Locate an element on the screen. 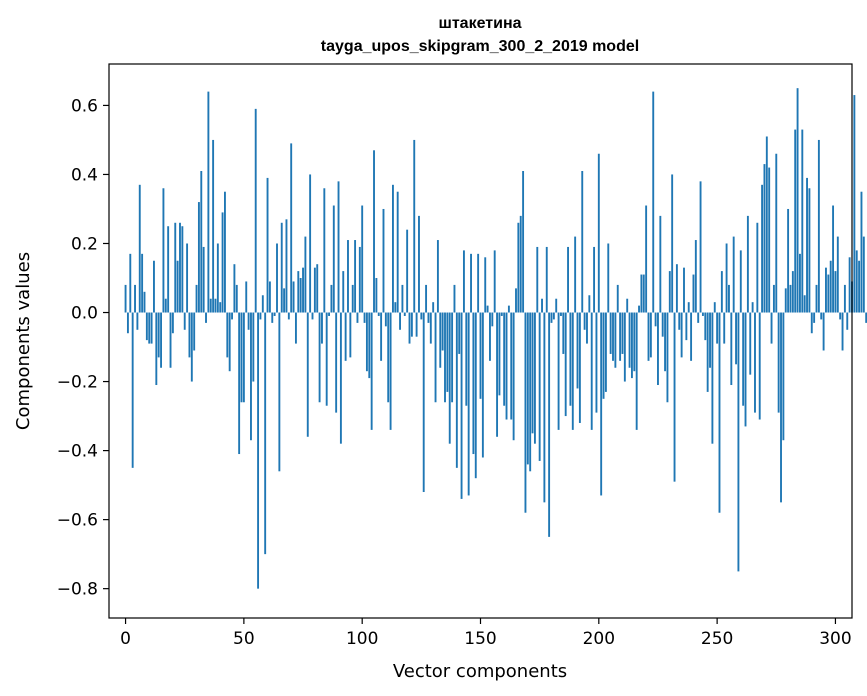  y-tick-label: −0.6 is located at coordinates (77, 521).